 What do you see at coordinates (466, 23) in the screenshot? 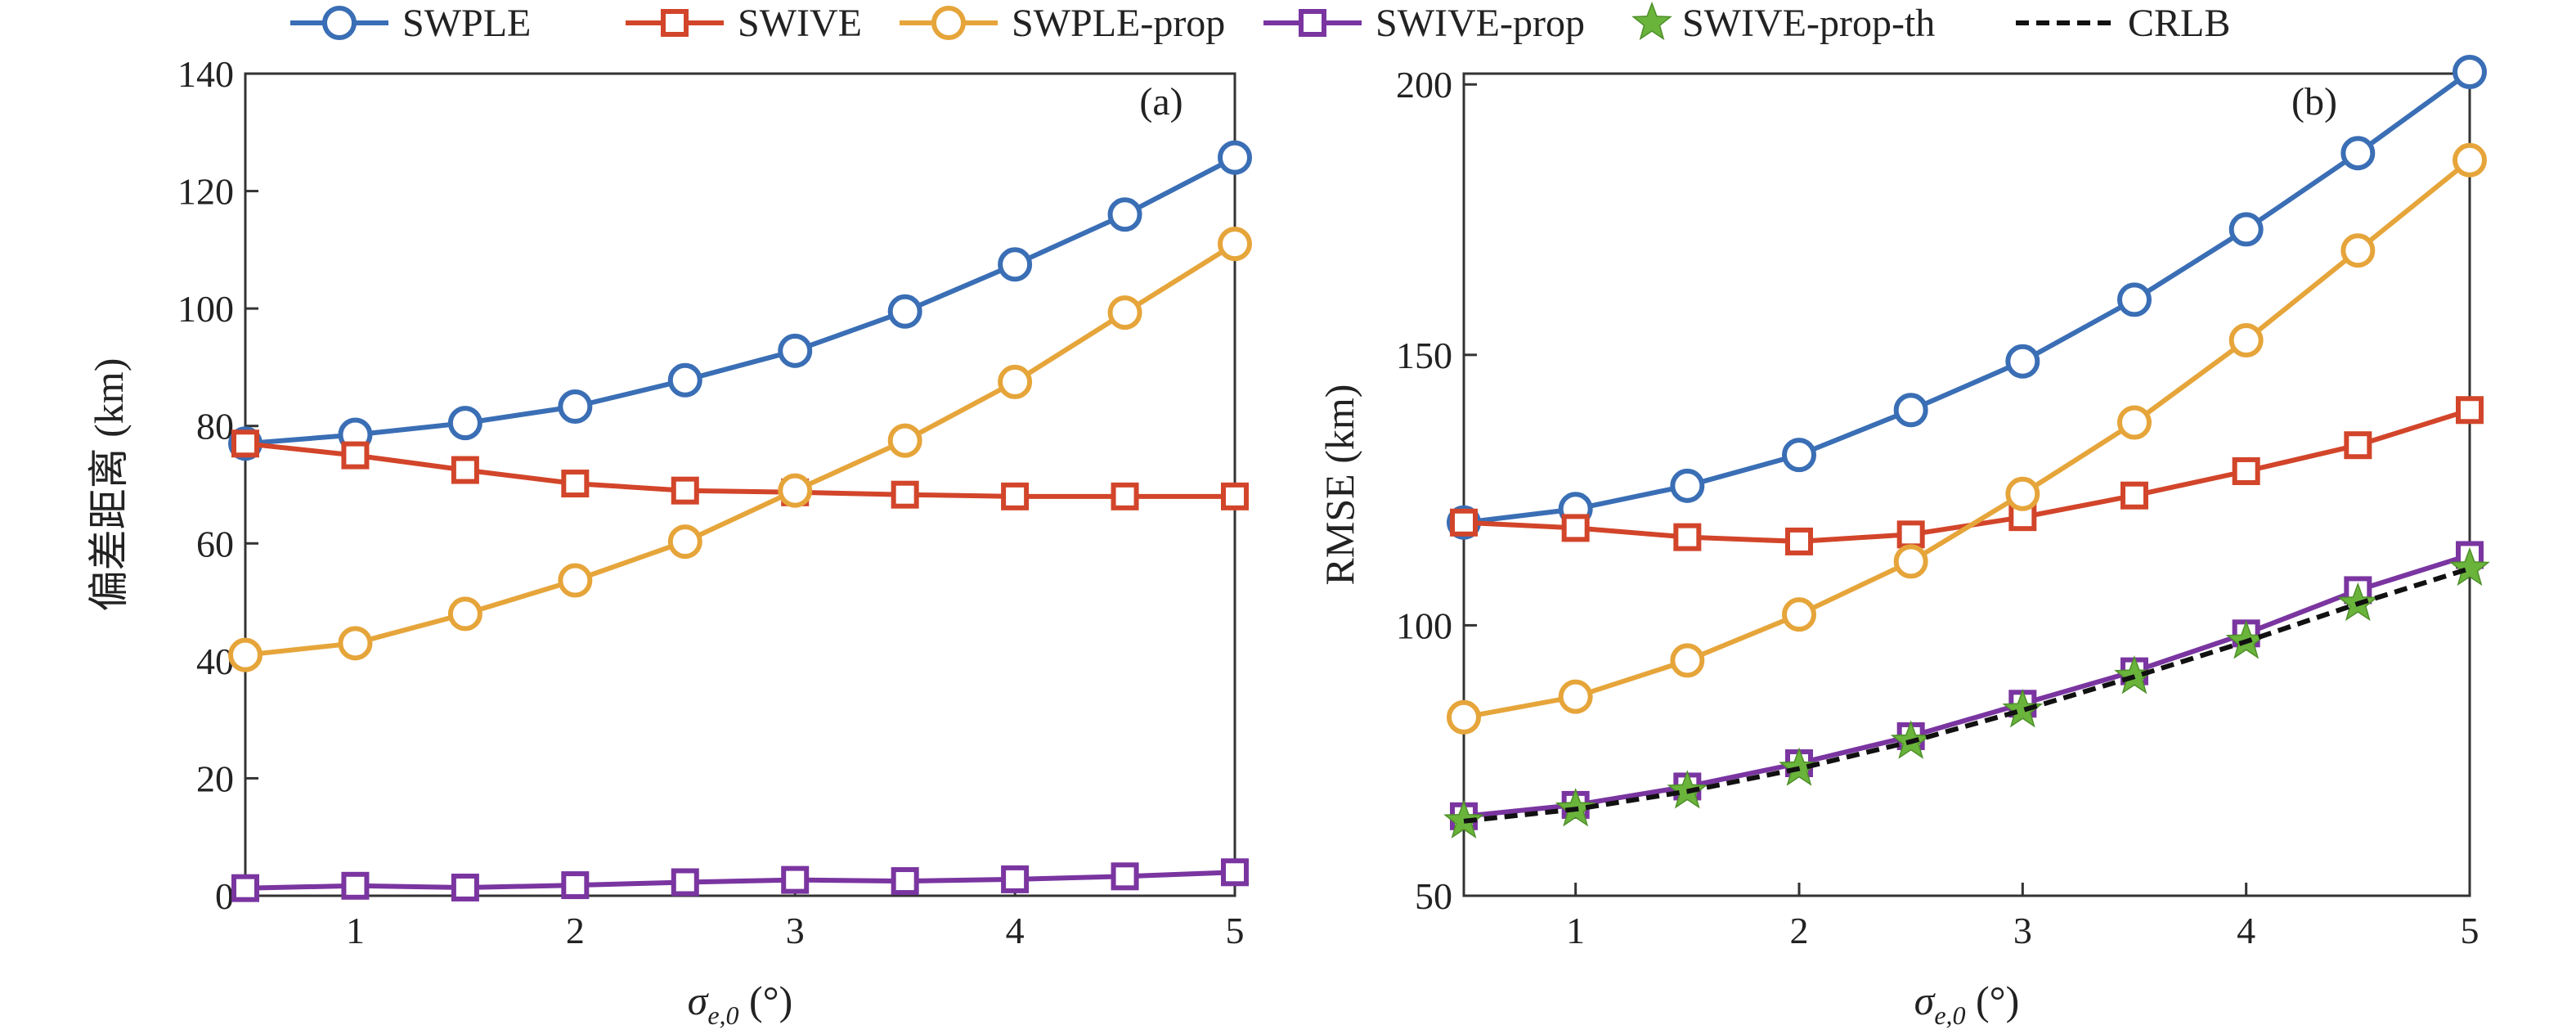
I see `legend-label-swple: SWPLE` at bounding box center [466, 23].